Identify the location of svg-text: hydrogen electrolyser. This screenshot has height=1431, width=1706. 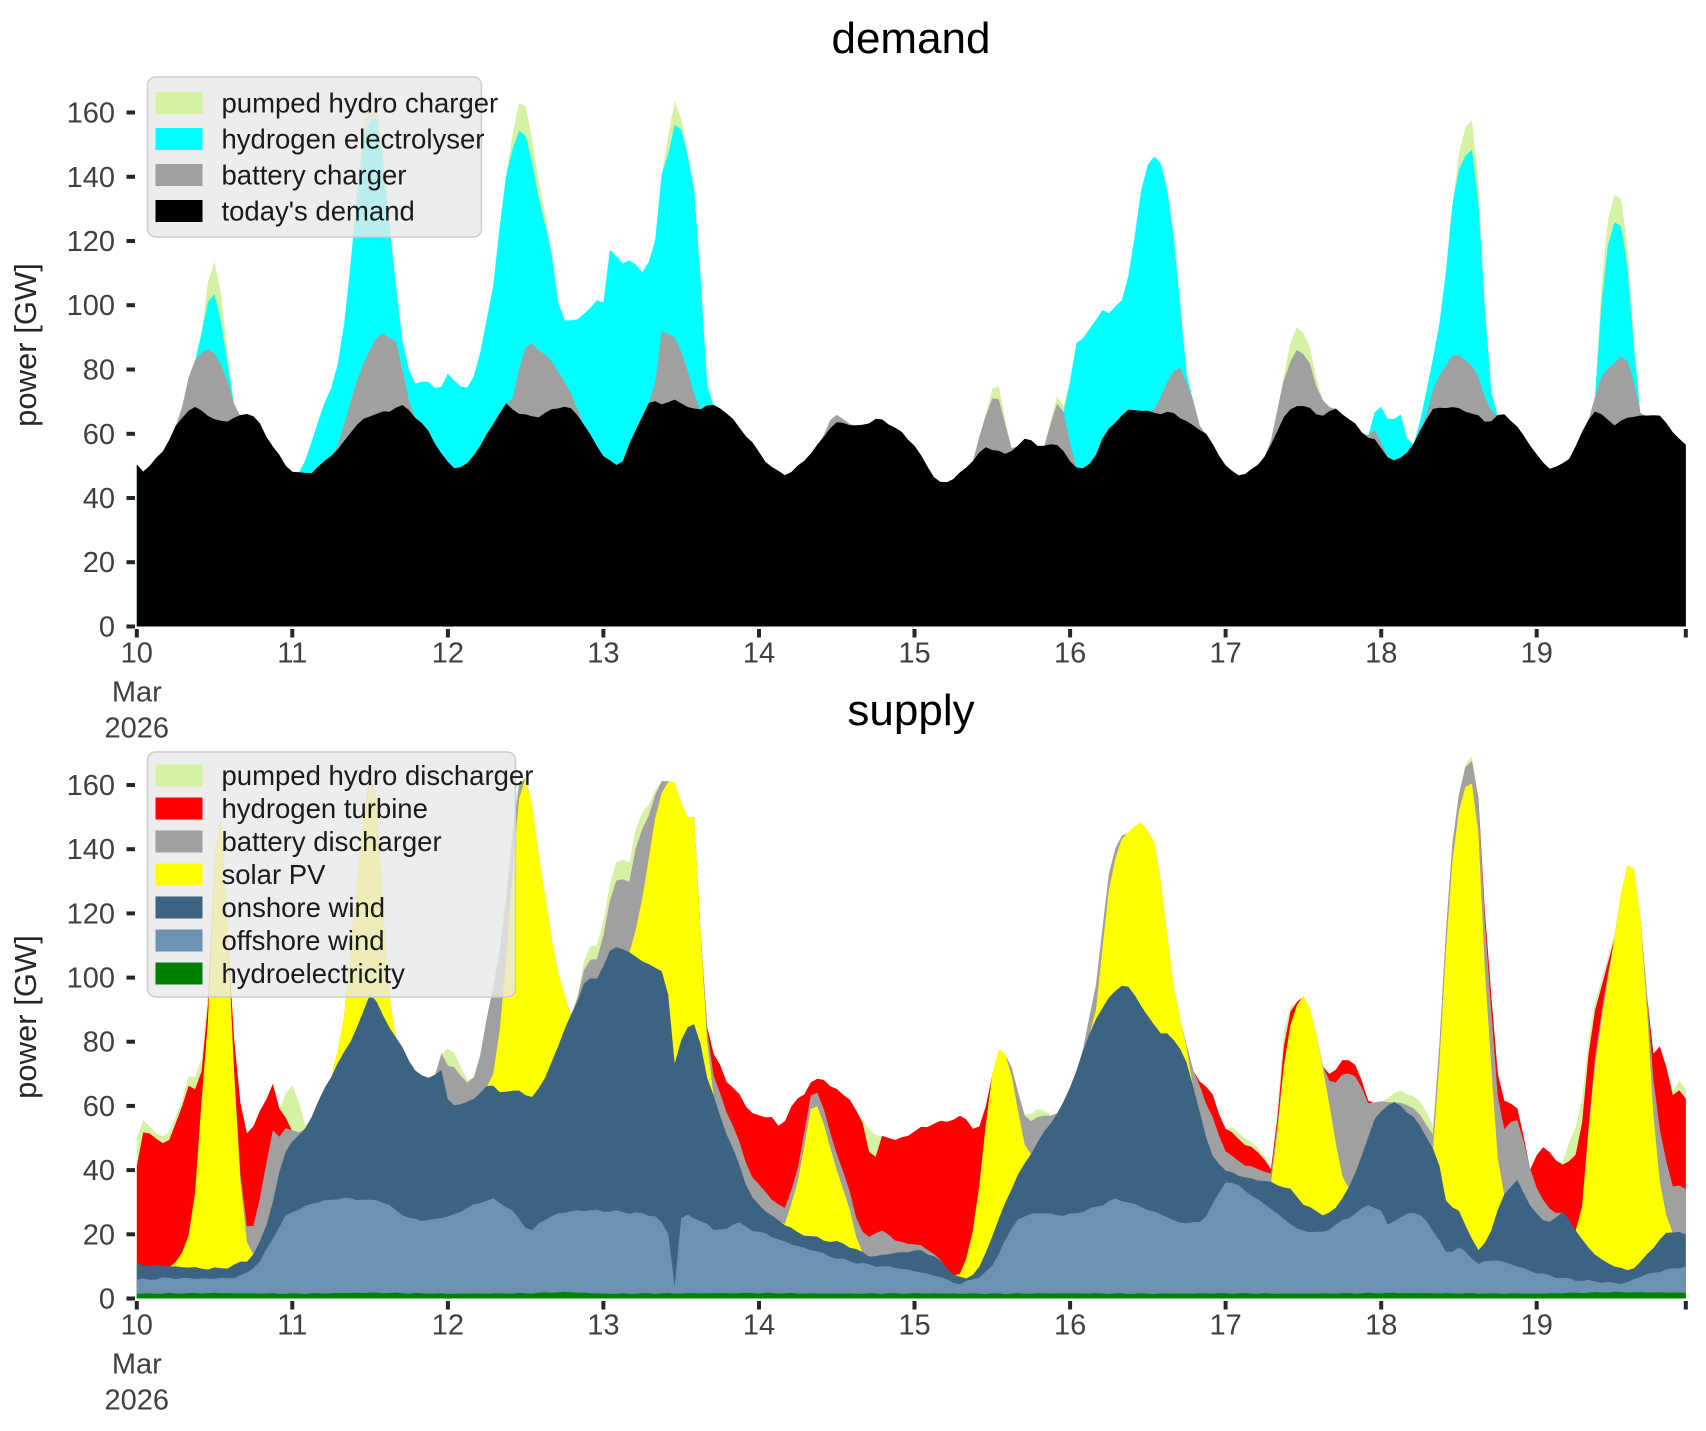
(353, 139).